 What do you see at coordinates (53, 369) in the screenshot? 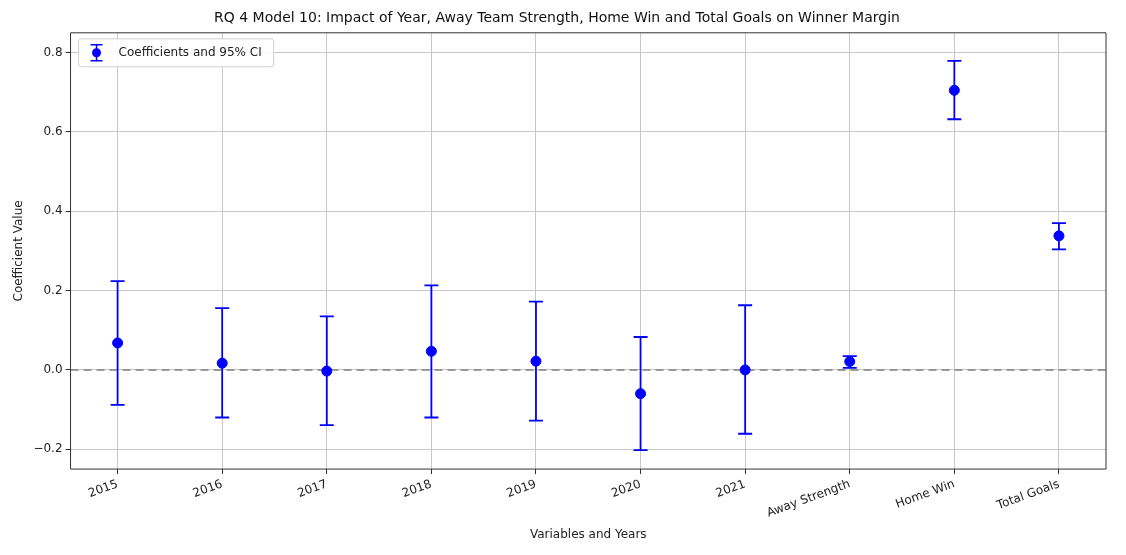
I see `y-tick-label: 0.0` at bounding box center [53, 369].